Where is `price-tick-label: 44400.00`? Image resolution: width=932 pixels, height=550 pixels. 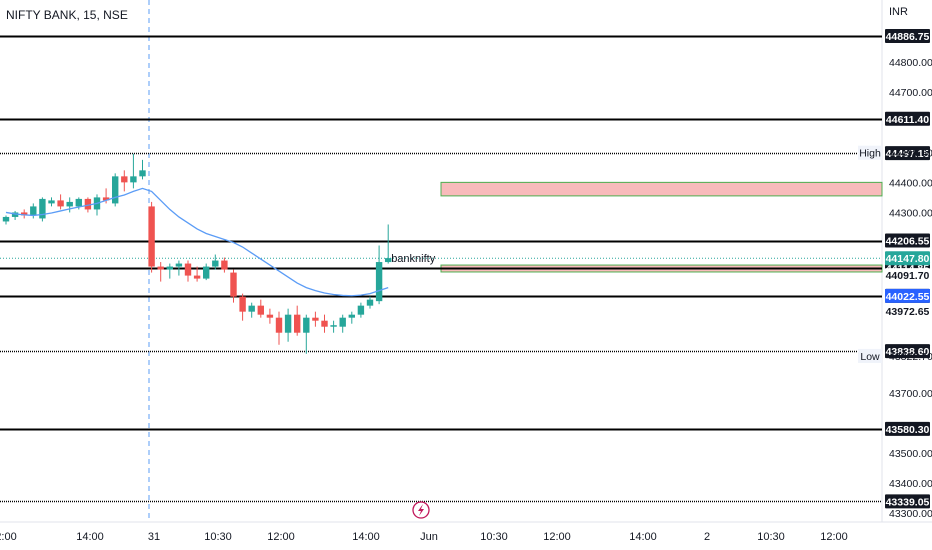 price-tick-label: 44400.00 is located at coordinates (910, 183).